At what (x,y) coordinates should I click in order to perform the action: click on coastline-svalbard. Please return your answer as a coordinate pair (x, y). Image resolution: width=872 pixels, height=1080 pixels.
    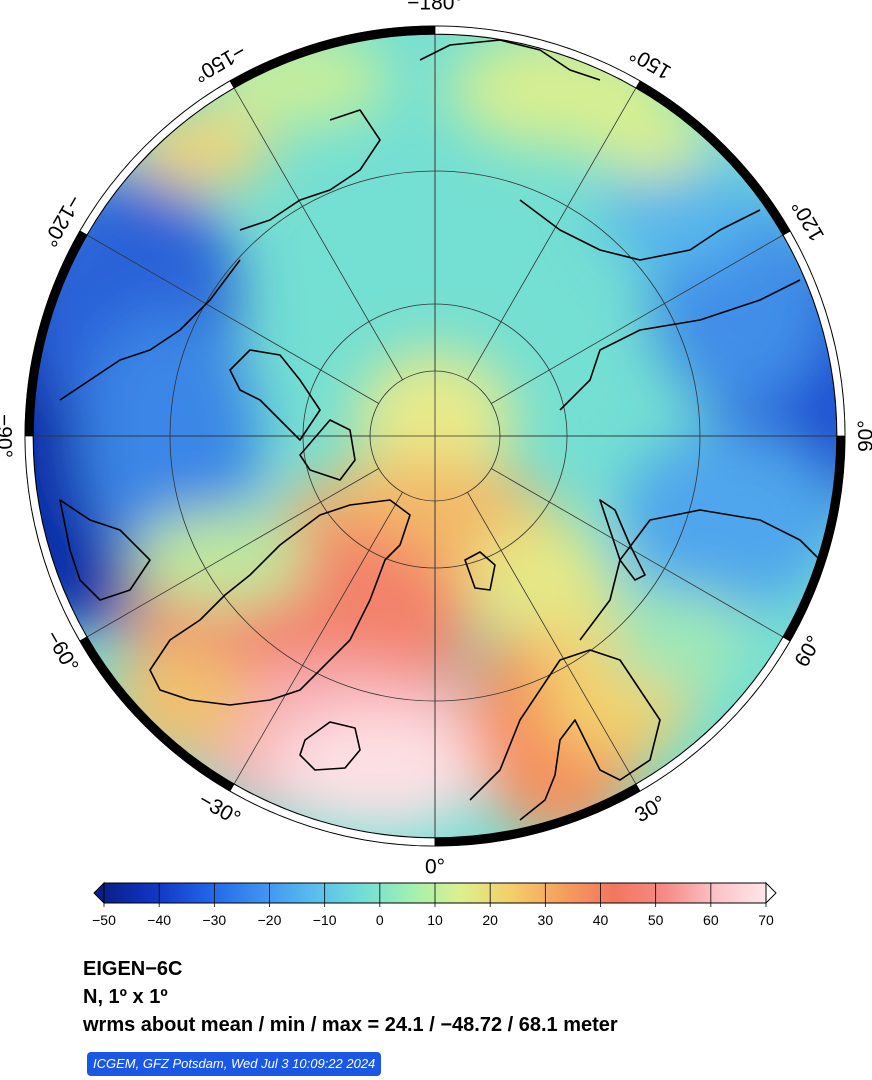
    Looking at the image, I should click on (480, 571).